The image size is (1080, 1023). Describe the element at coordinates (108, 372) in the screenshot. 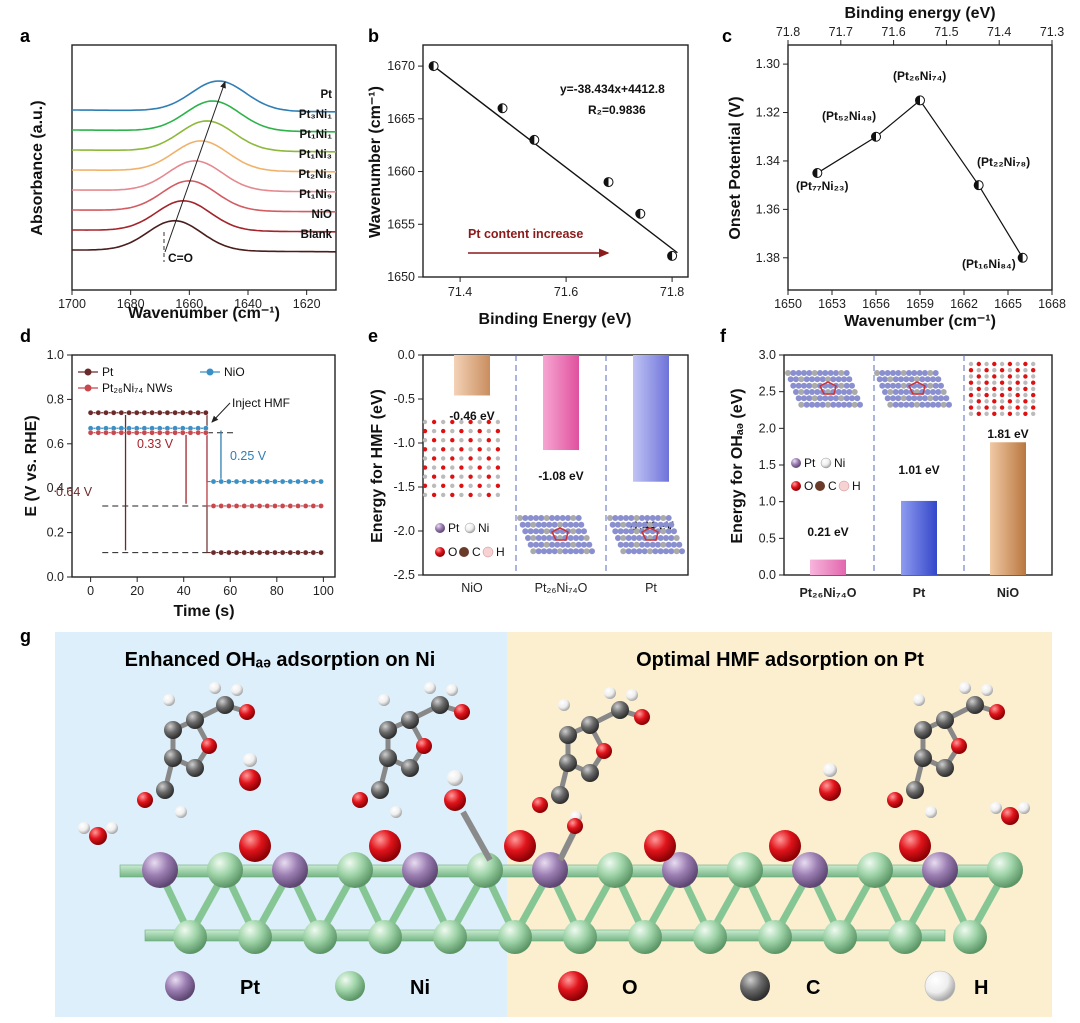

I see `legend-pt: Pt` at that location.